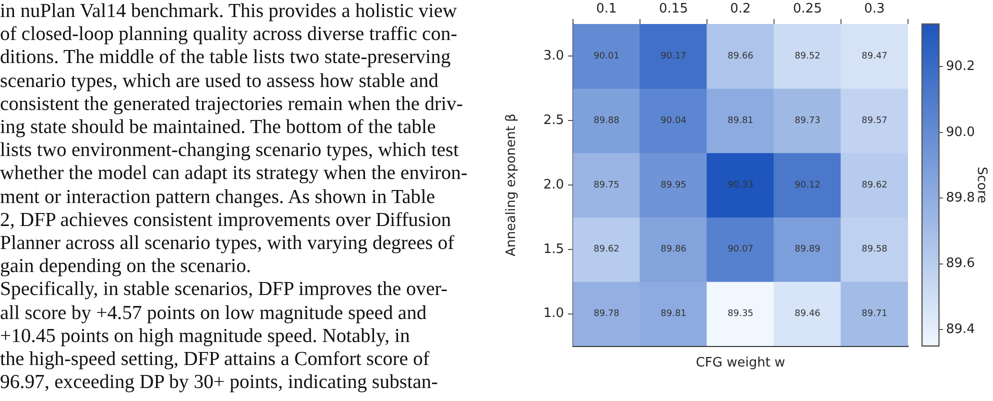  What do you see at coordinates (875, 314) in the screenshot?
I see `data-label: 89.71` at bounding box center [875, 314].